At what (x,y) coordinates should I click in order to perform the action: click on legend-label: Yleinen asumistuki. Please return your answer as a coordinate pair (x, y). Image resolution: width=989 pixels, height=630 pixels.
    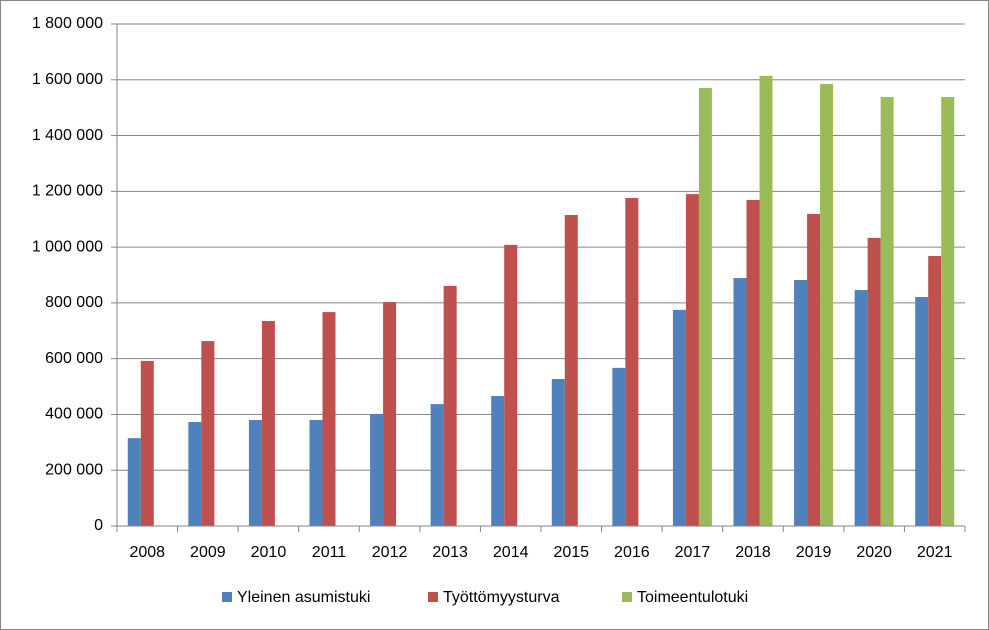
    Looking at the image, I should click on (303, 597).